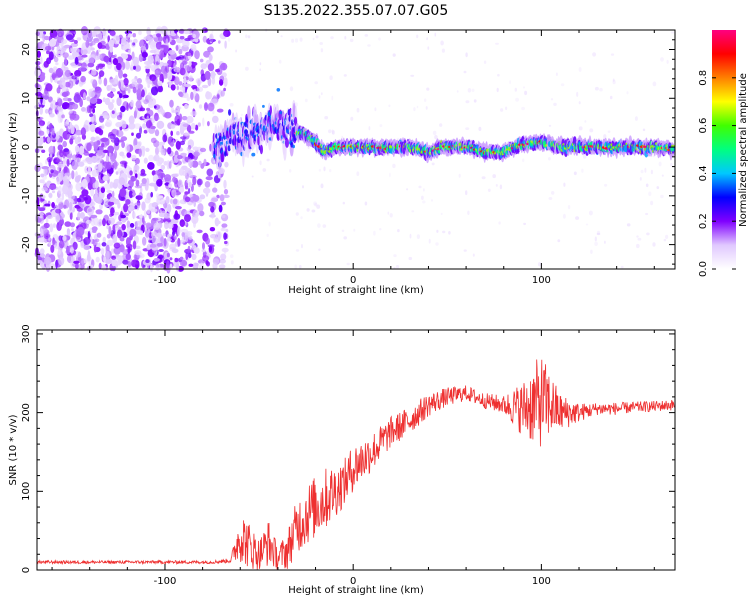 The image size is (750, 600). I want to click on ridge-mark, so click(230, 141).